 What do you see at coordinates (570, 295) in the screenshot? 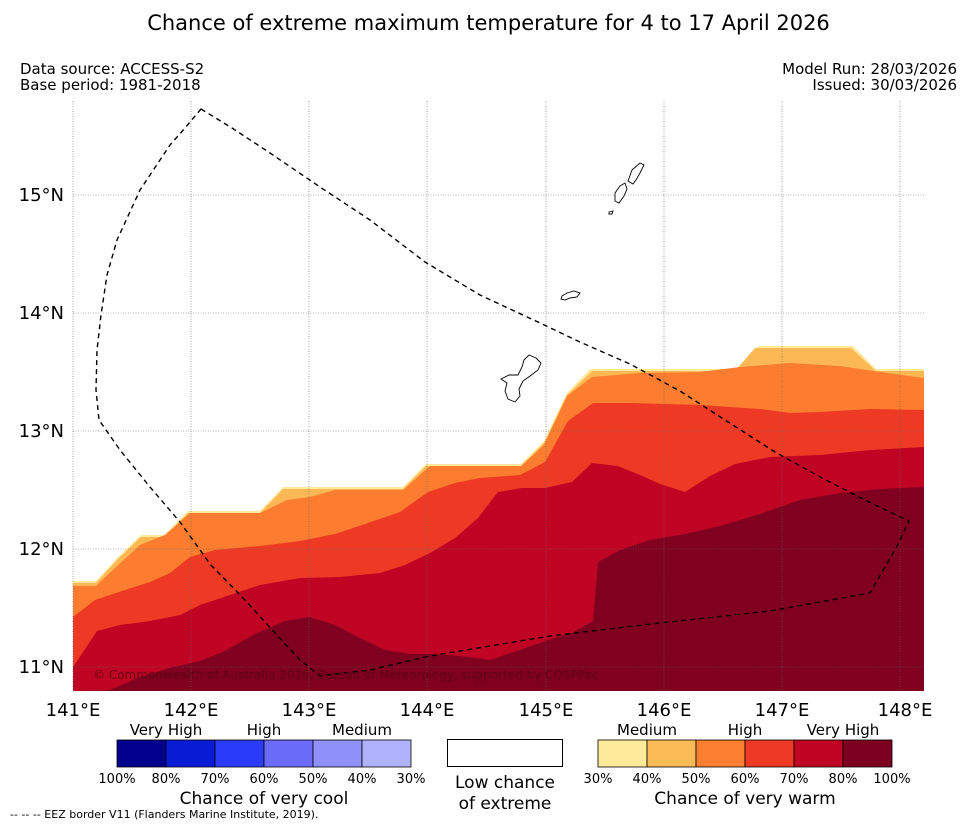
I see `island-rota` at bounding box center [570, 295].